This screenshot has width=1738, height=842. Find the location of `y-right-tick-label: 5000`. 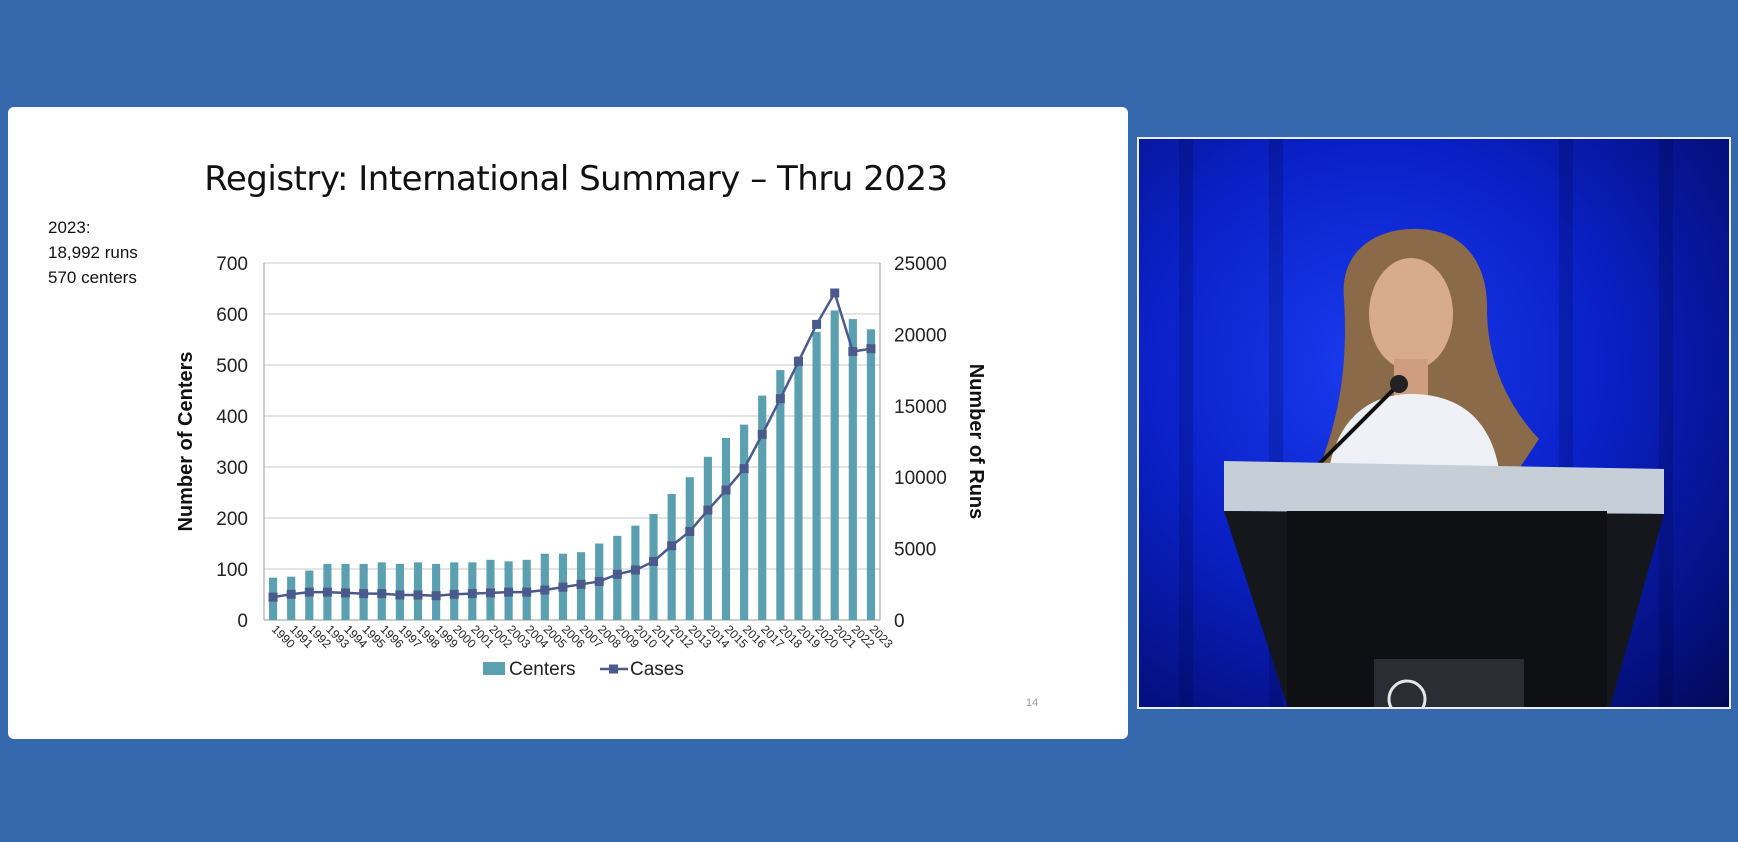

y-right-tick-label: 5000 is located at coordinates (915, 550).